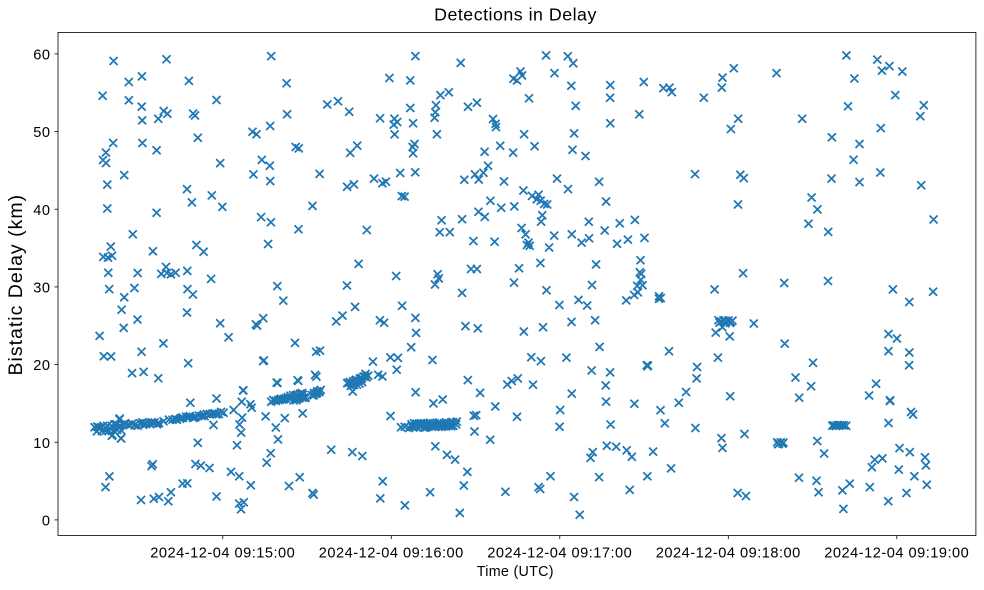 The width and height of the screenshot is (984, 590). What do you see at coordinates (46, 522) in the screenshot?
I see `svg-text: 0` at bounding box center [46, 522].